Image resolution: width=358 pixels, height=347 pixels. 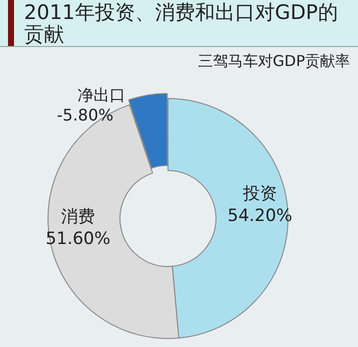 What do you see at coordinates (78, 238) in the screenshot?
I see `data-label: 51.60%` at bounding box center [78, 238].